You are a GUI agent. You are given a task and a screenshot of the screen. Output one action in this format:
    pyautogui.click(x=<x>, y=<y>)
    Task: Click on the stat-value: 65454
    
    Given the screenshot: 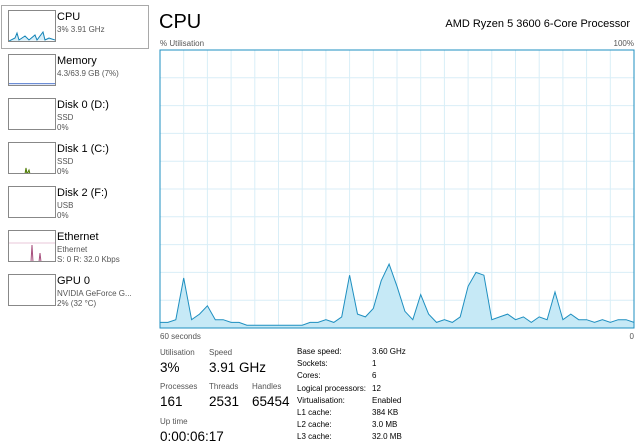 What is the action you would take?
    pyautogui.click(x=271, y=401)
    